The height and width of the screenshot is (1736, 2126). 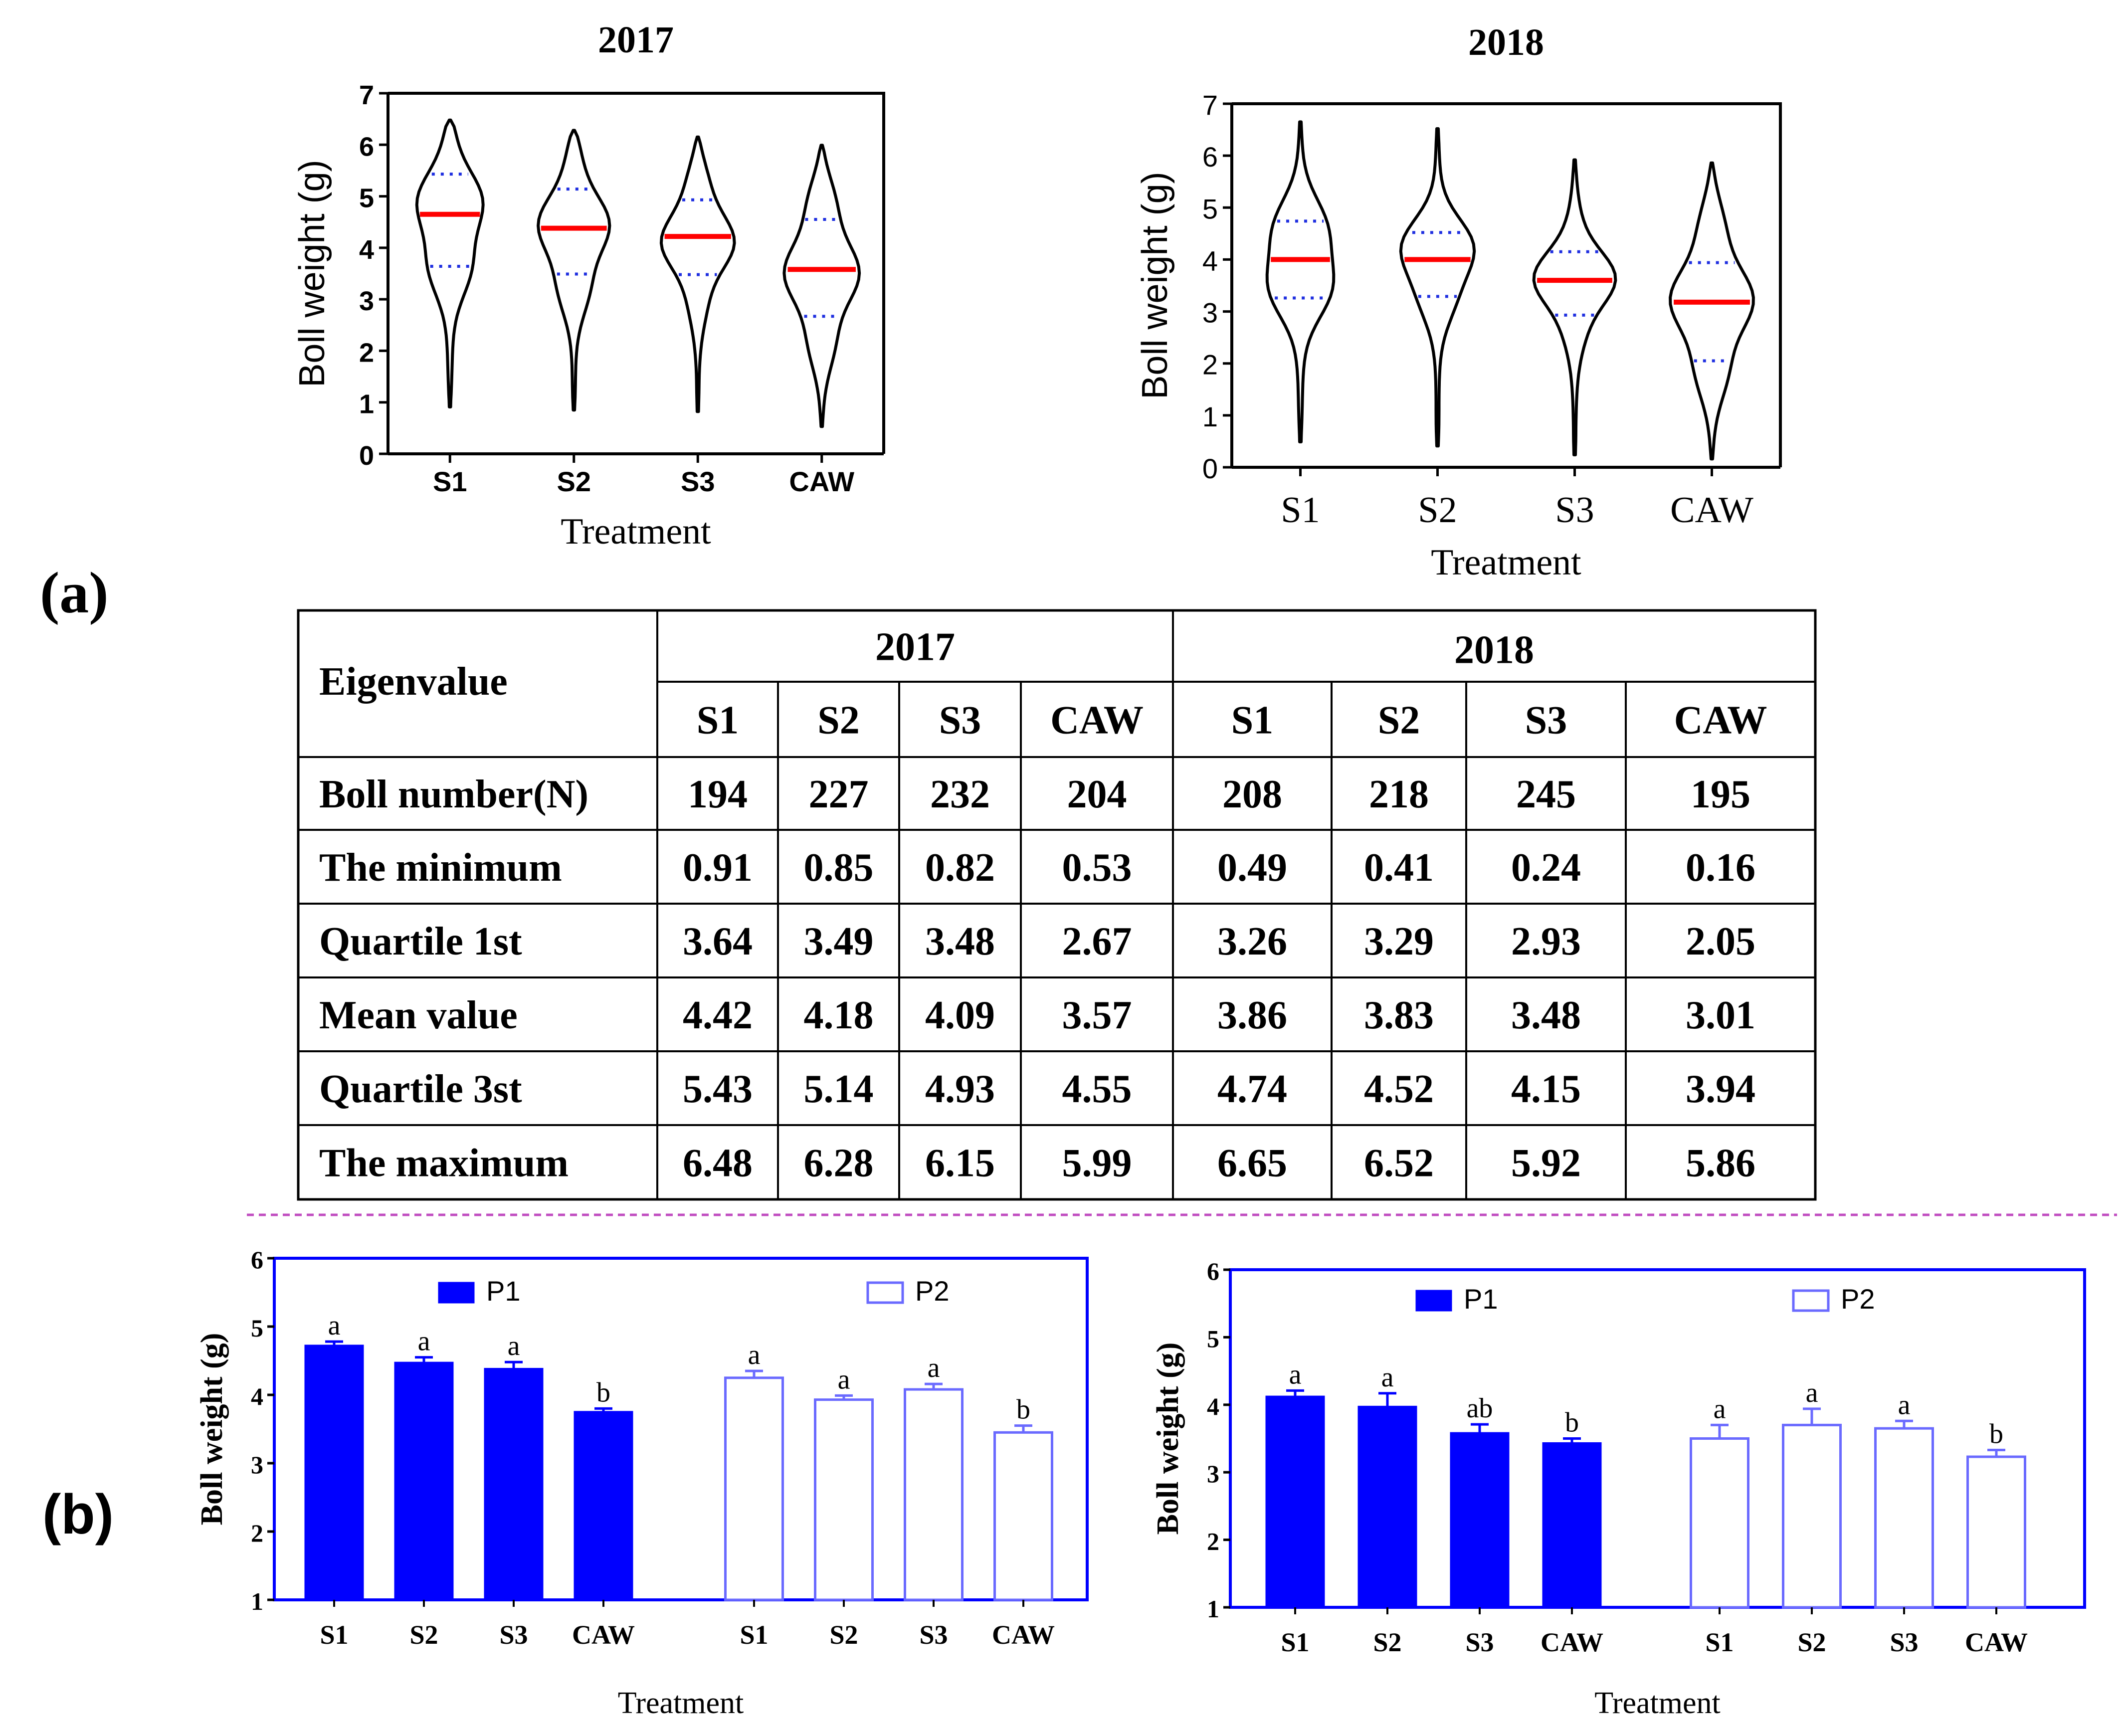 I want to click on legend-swatch-P2, so click(x=885, y=1292).